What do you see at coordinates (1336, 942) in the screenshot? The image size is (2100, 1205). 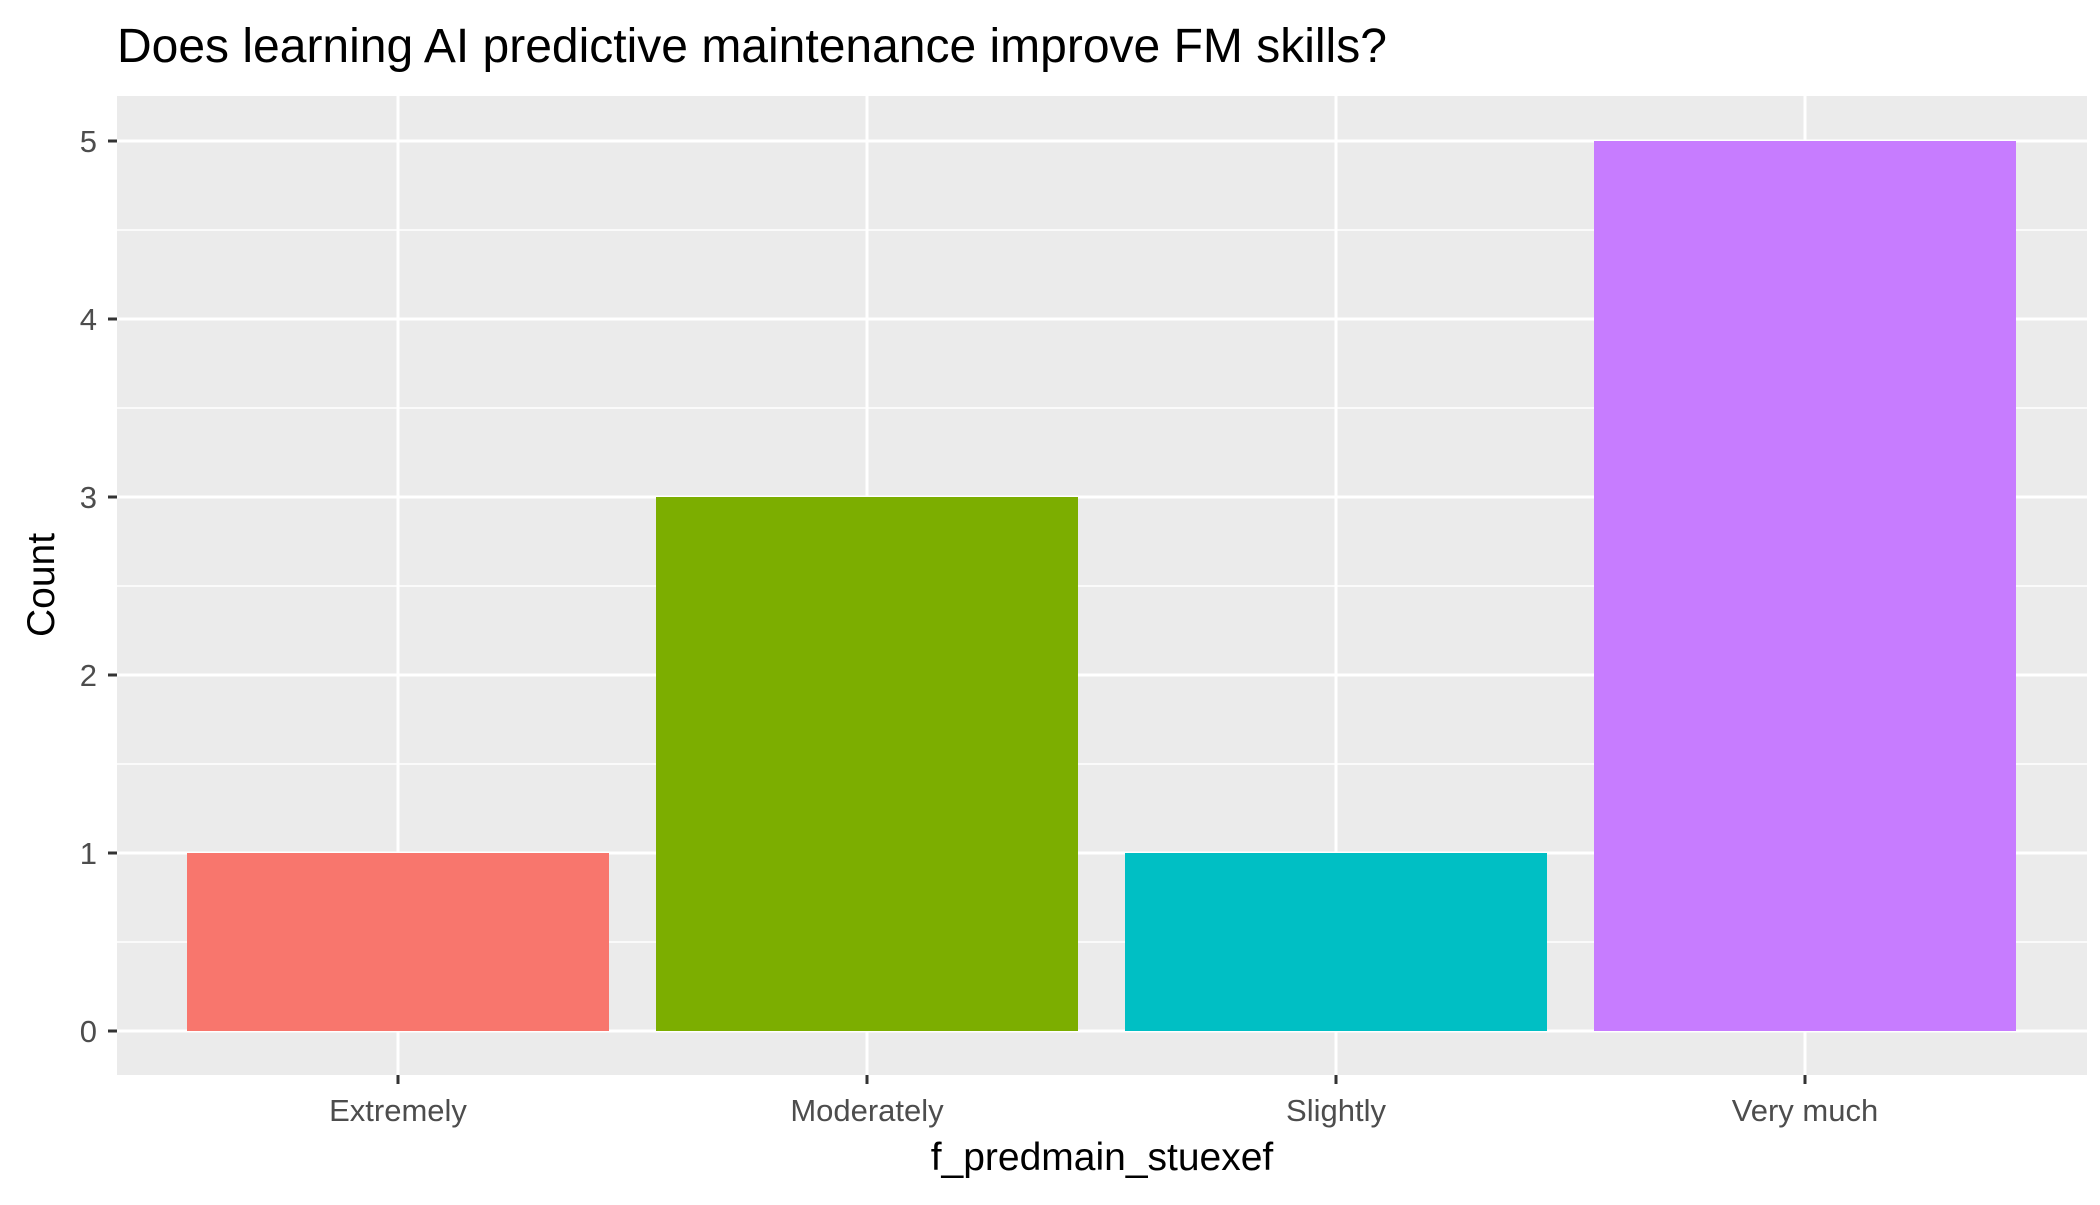 I see `bar-slightly` at bounding box center [1336, 942].